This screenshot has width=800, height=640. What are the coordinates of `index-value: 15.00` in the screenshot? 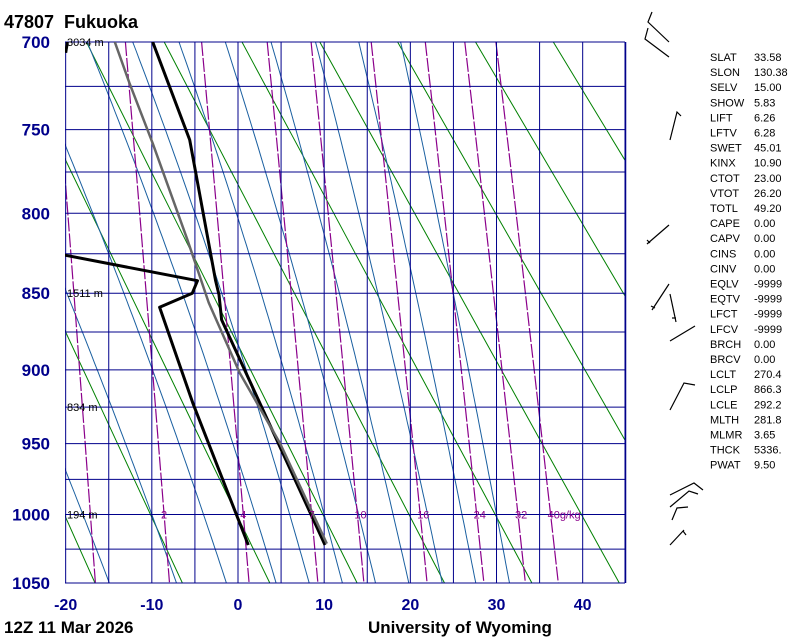 It's located at (768, 88).